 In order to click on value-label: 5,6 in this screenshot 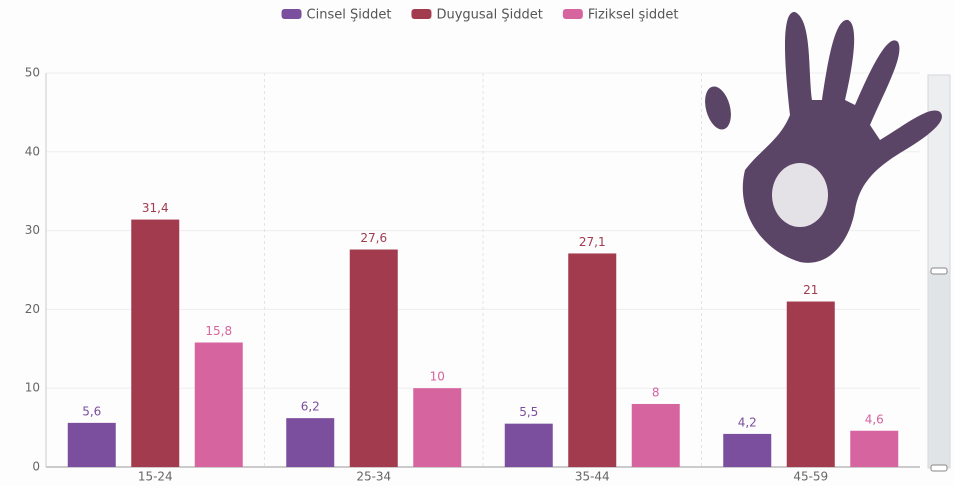, I will do `click(91, 411)`.